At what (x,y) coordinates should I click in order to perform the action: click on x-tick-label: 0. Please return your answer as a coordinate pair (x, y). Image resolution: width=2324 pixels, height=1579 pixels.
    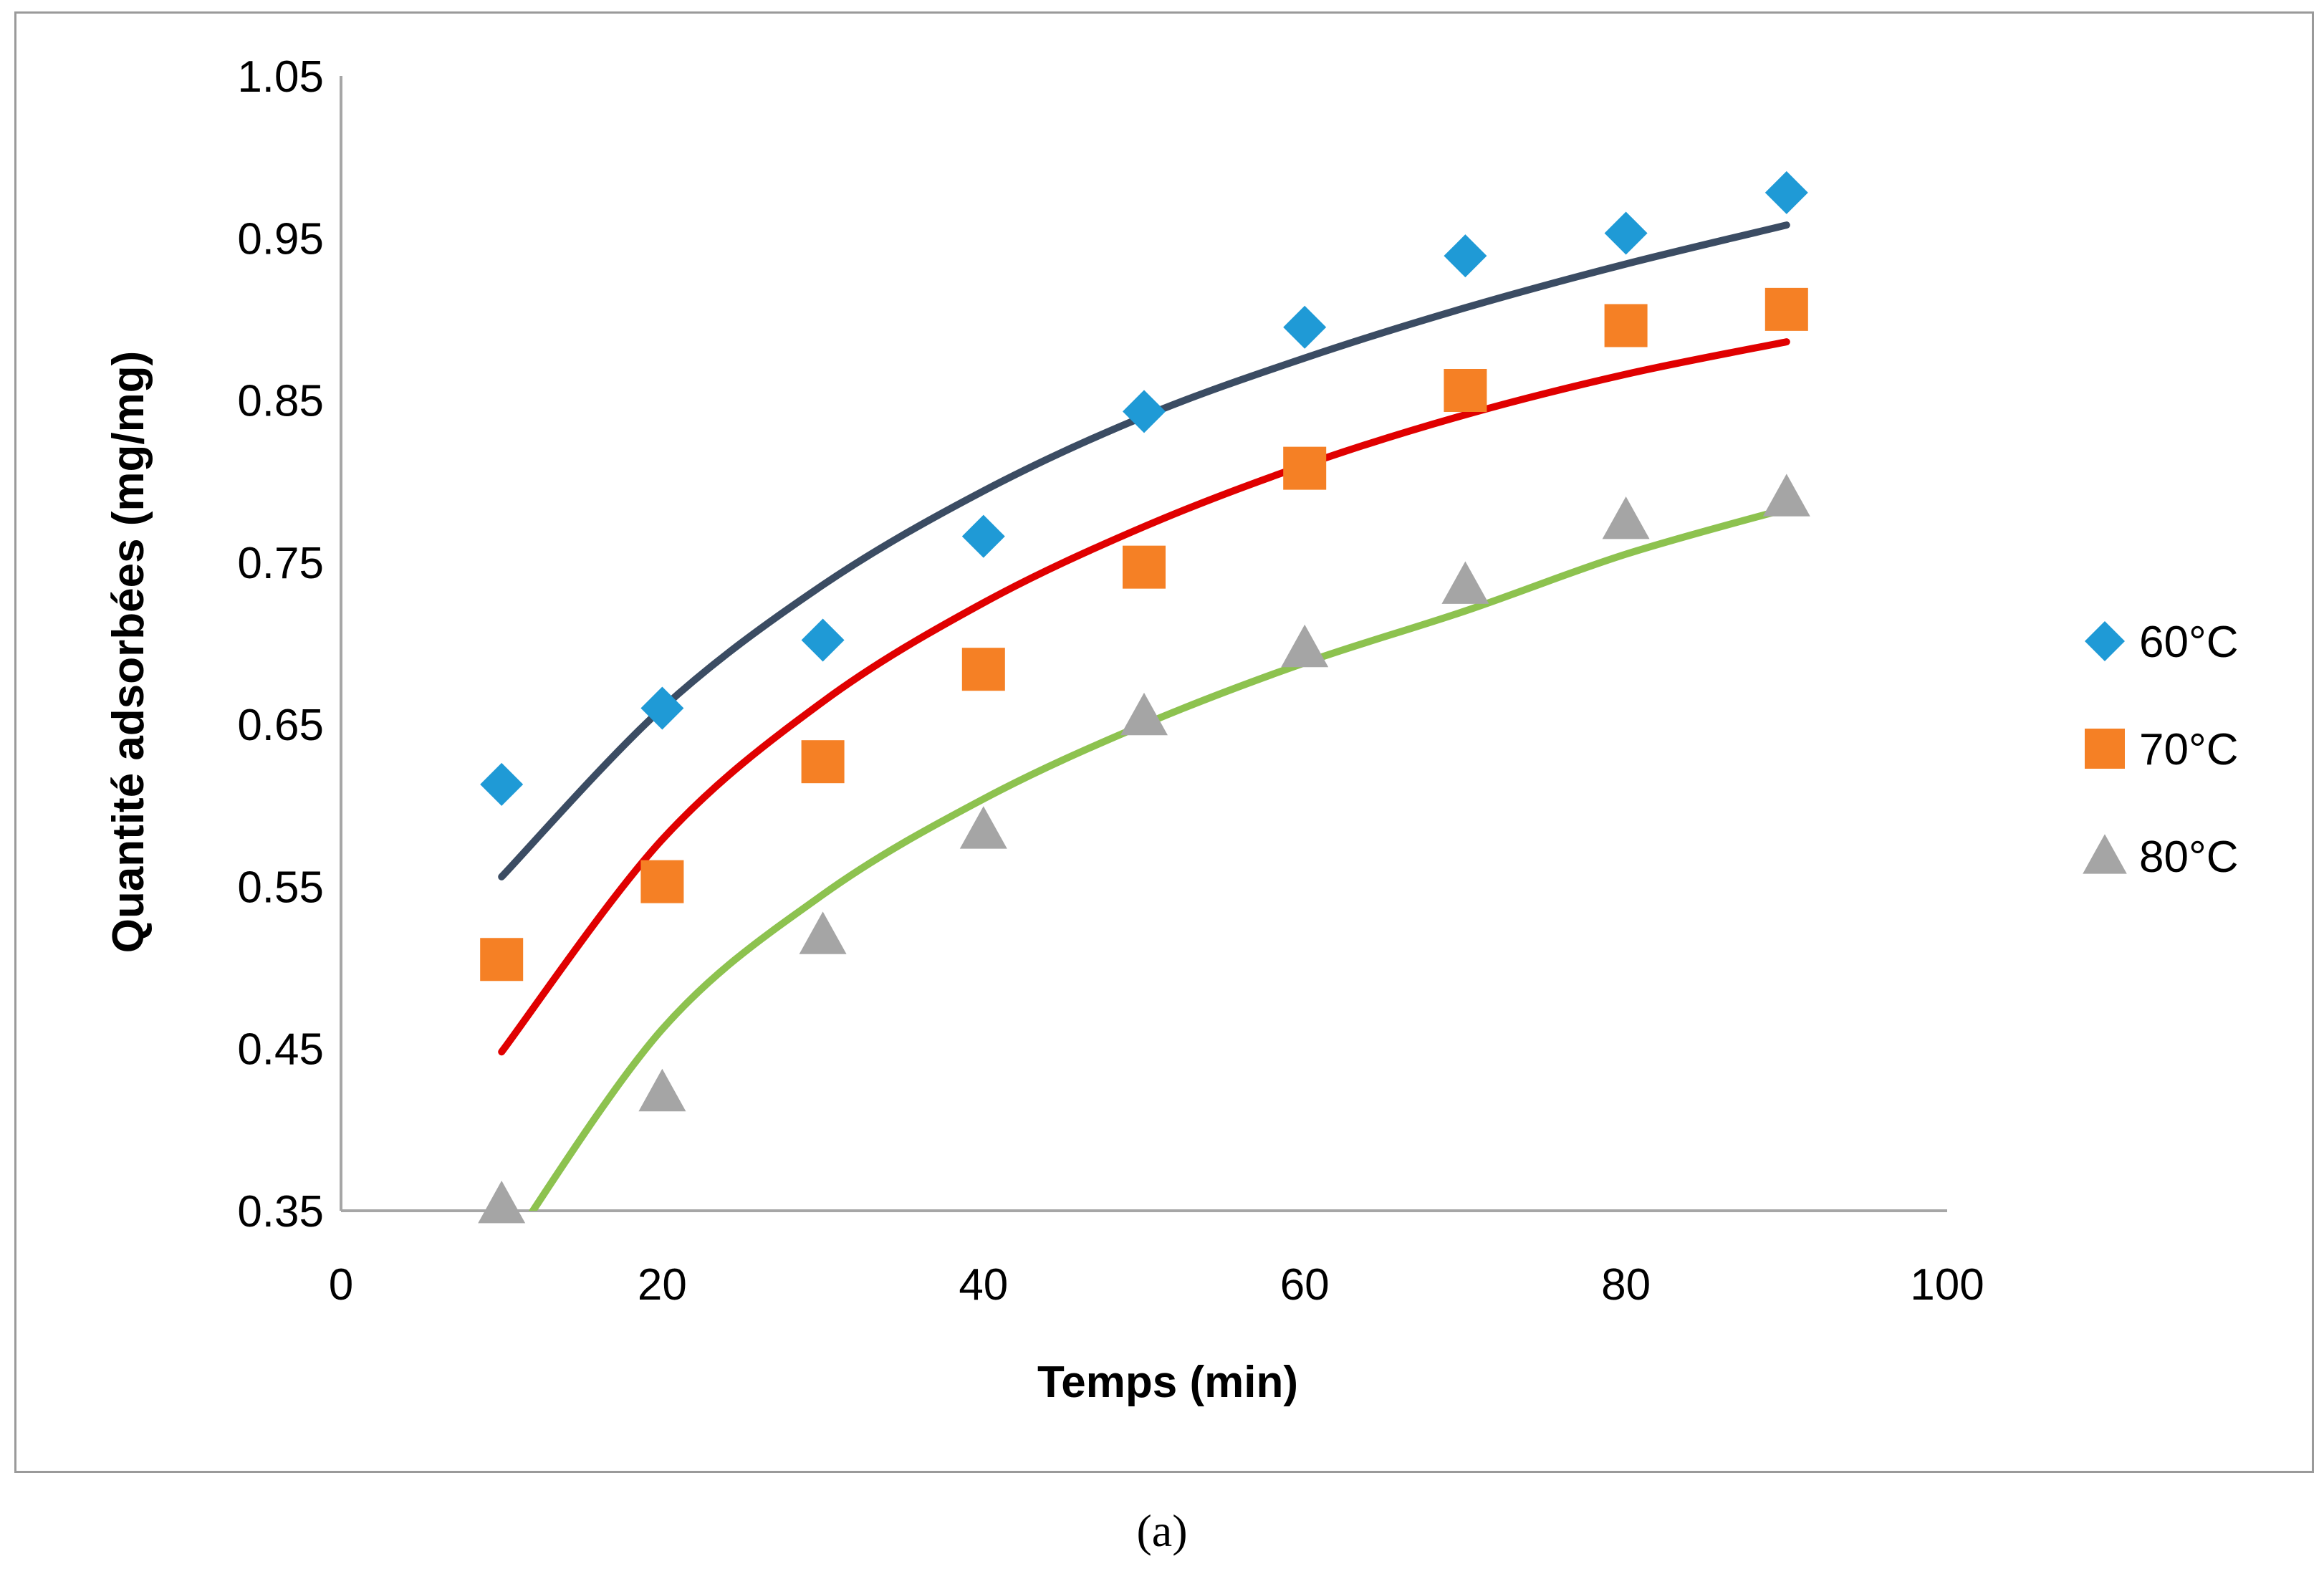
    Looking at the image, I should click on (341, 1285).